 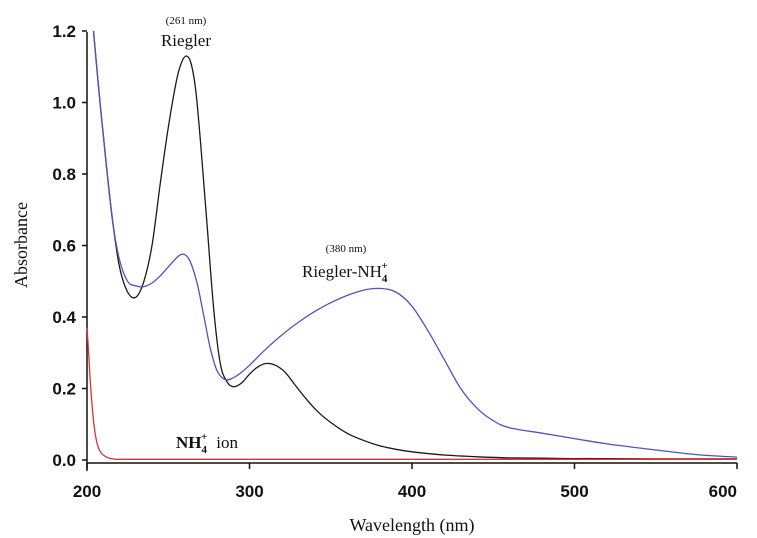 I want to click on y-tick-label: 0.4, so click(x=64, y=317).